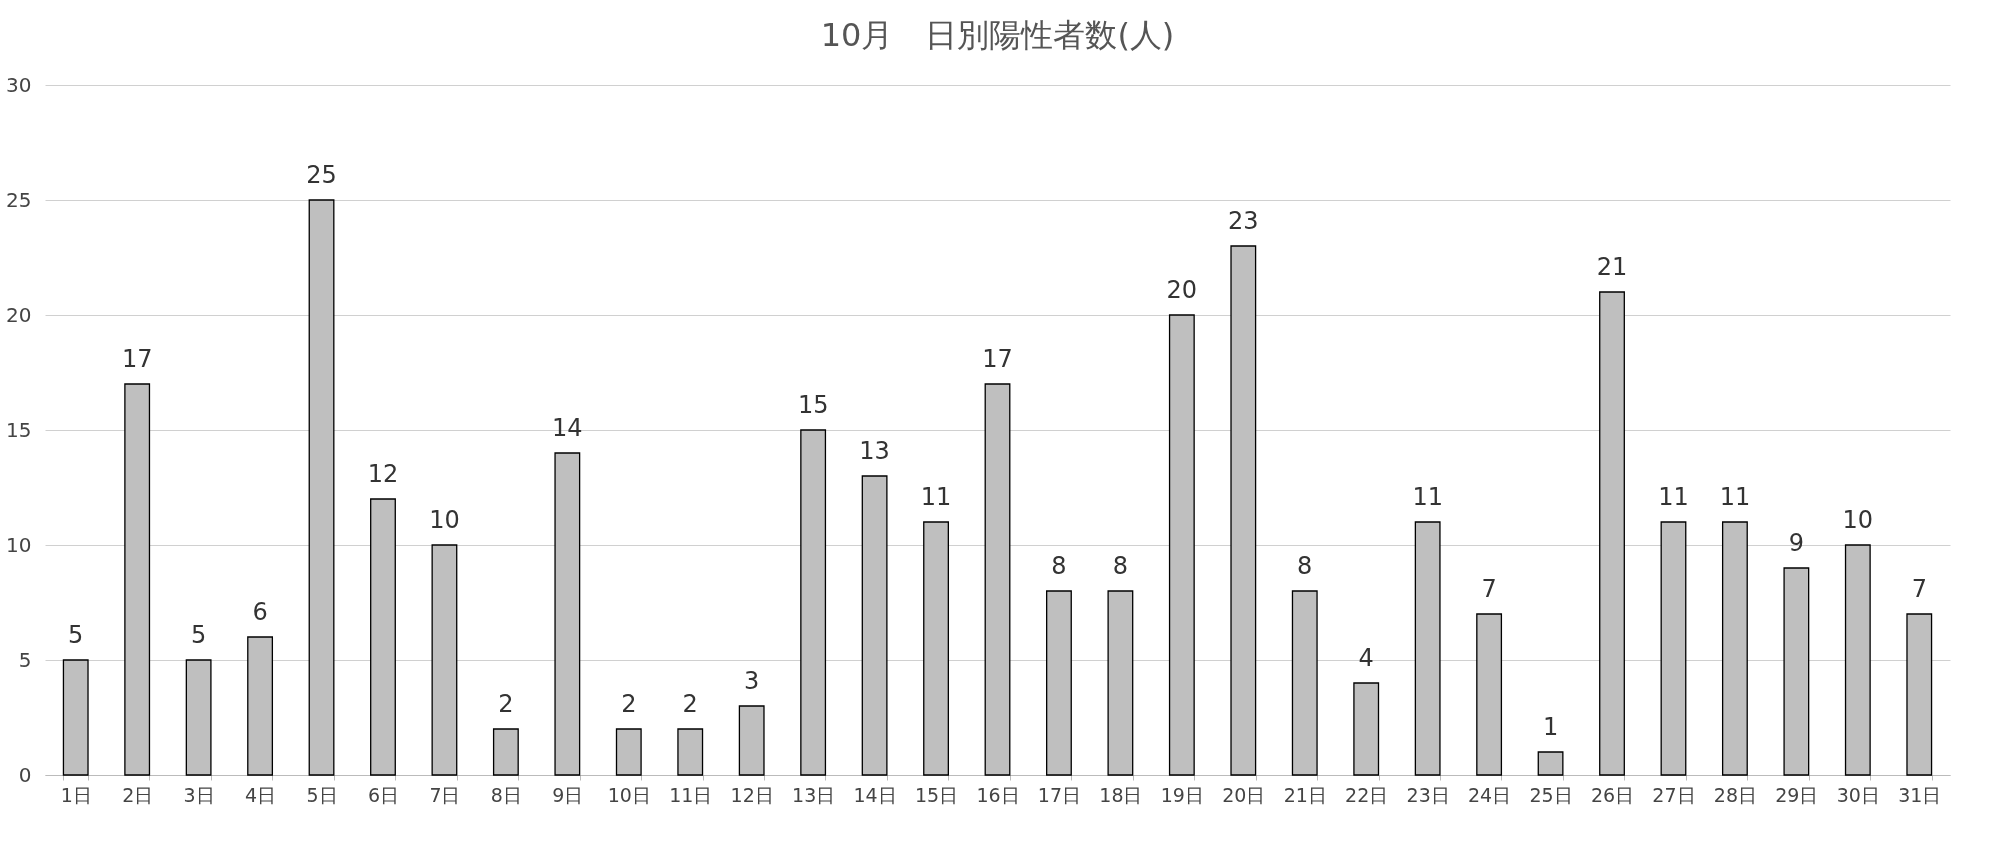 This screenshot has width=2000, height=843. Describe the element at coordinates (261, 794) in the screenshot. I see `x-tick-label: 4日` at that location.